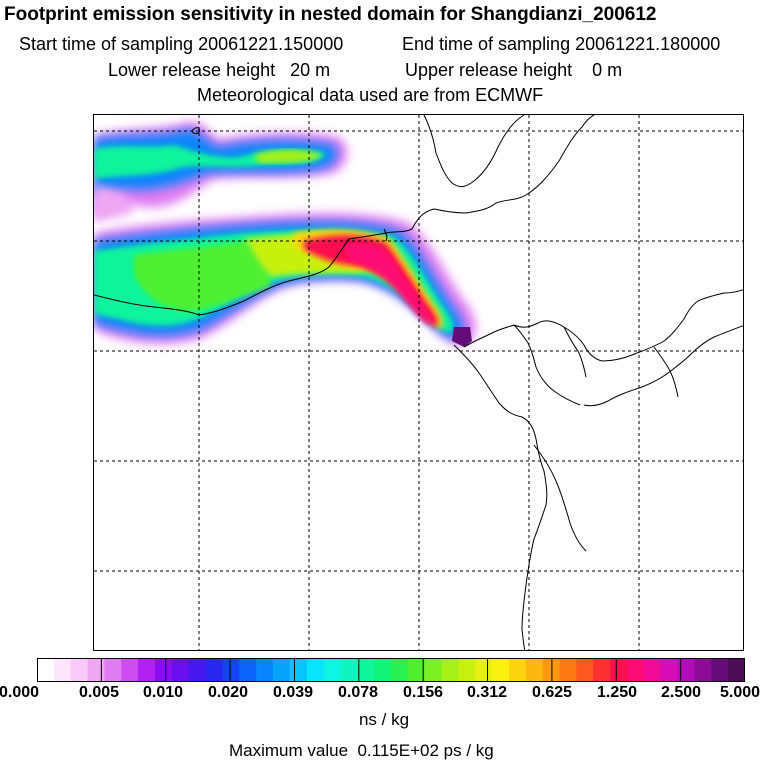 This screenshot has height=768, width=768. I want to click on end-time-label: End time of sampling 20061221.180000, so click(561, 44).